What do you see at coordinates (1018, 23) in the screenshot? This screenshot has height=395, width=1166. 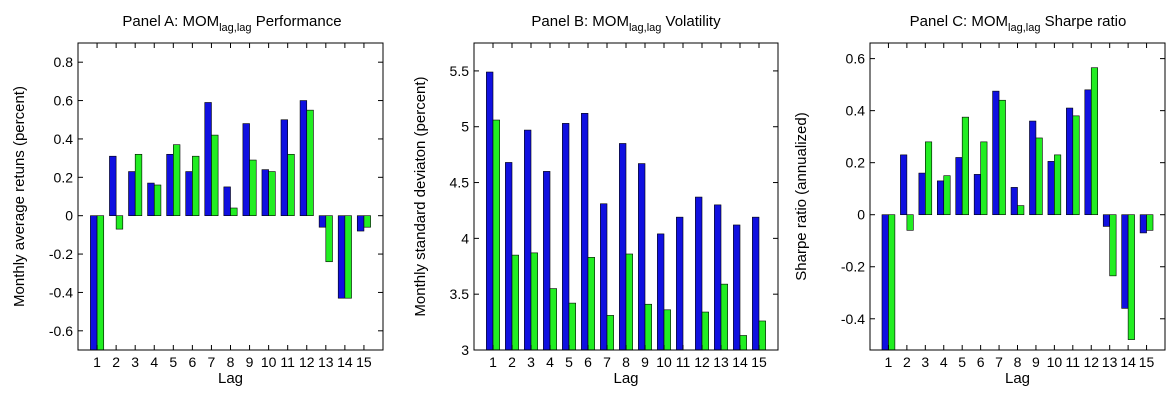 I see `panel-title: Panel C: MOMlag,lag Sharpe ratio` at bounding box center [1018, 23].